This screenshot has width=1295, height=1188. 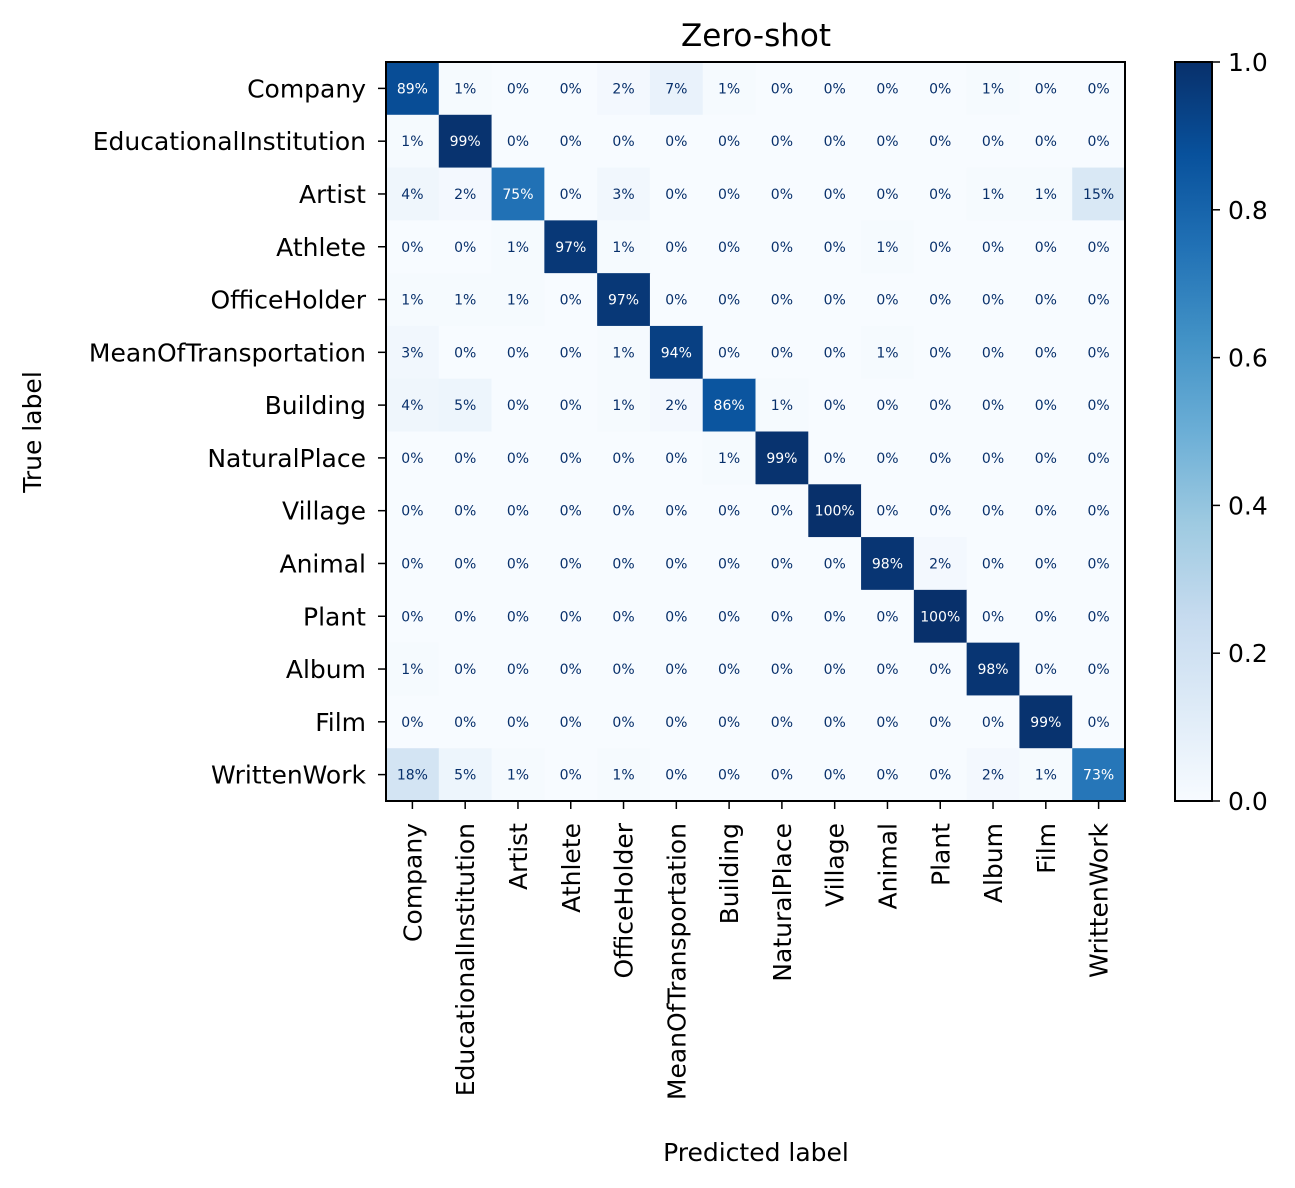 I want to click on colorbar-ticks: 0.0 0.2 0.4 0.6 0.8 1.0, so click(x=1240, y=432).